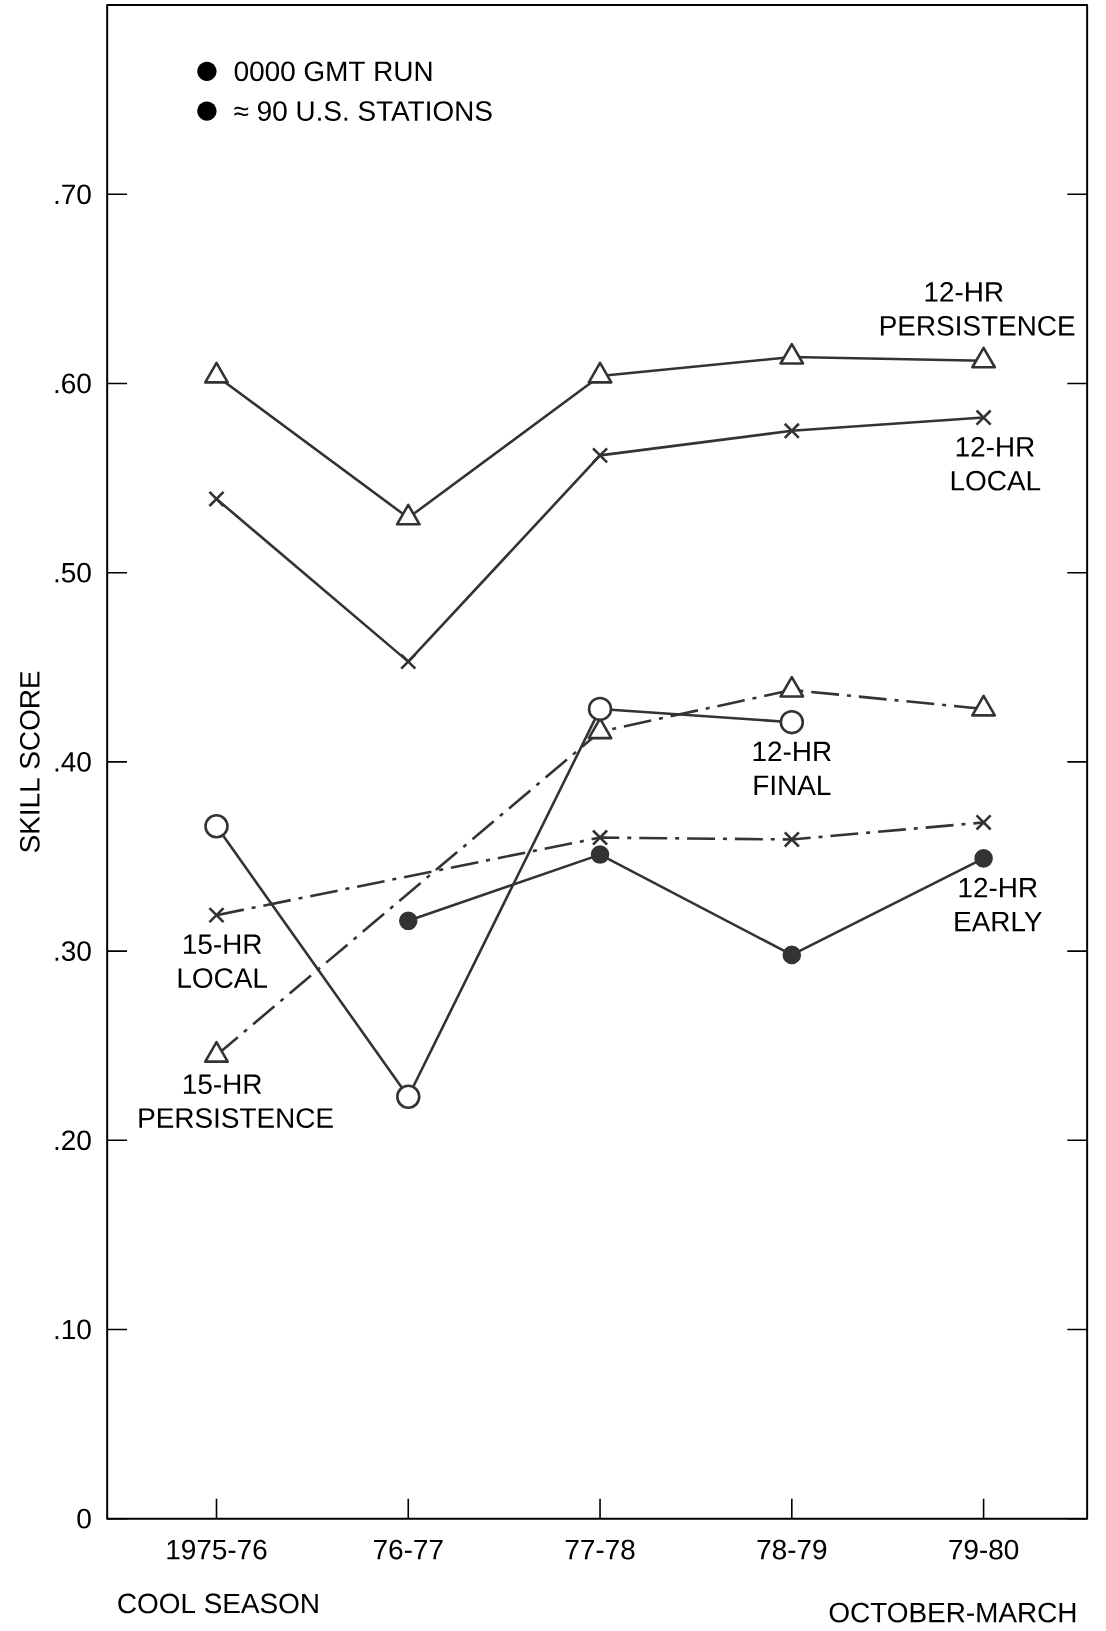 Image resolution: width=1106 pixels, height=1631 pixels. Describe the element at coordinates (73, 762) in the screenshot. I see `y-tick-label: .40` at that location.